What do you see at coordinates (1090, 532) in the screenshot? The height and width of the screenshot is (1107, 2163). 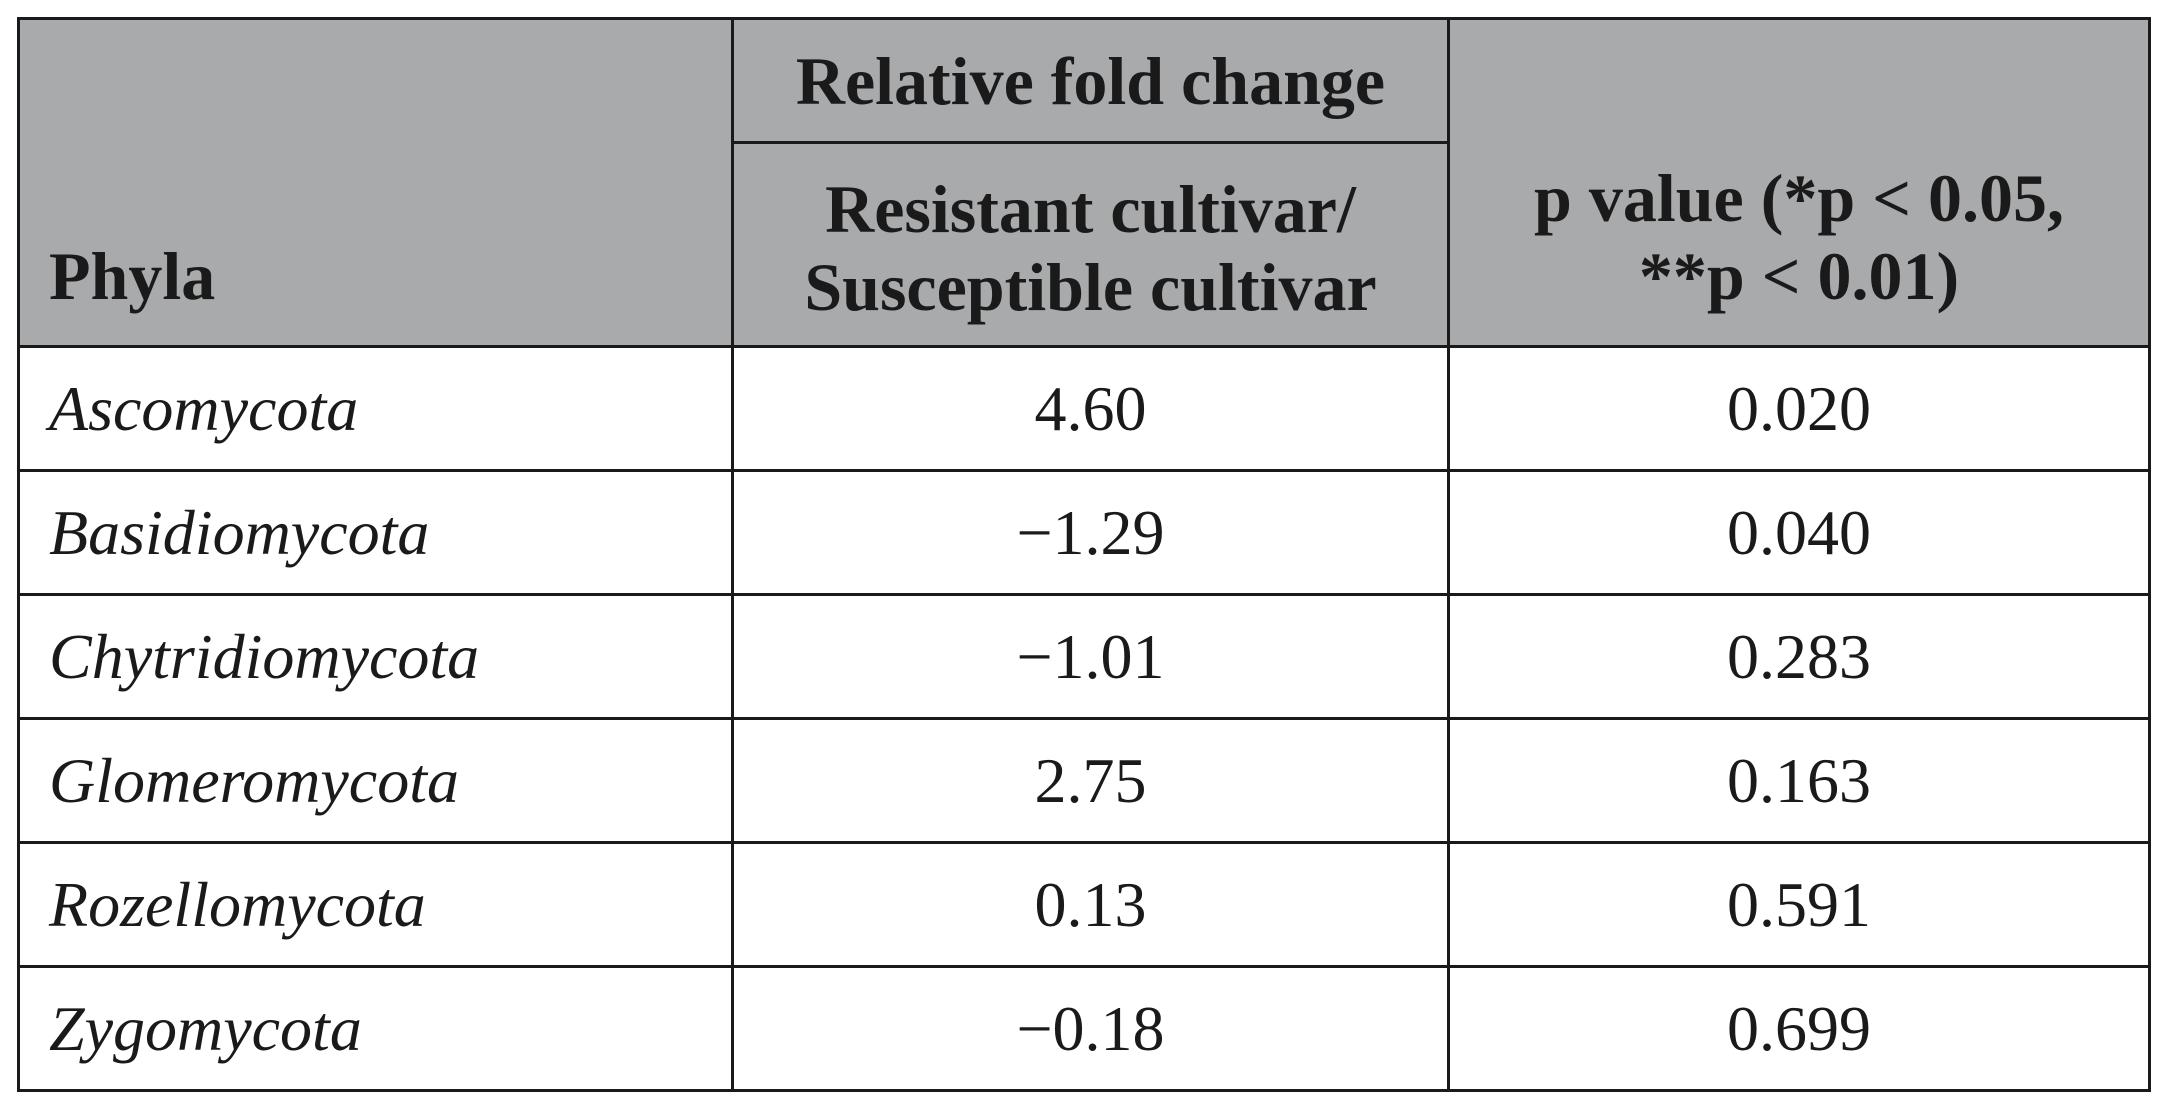 I see `cell-fold-change: −1.29` at bounding box center [1090, 532].